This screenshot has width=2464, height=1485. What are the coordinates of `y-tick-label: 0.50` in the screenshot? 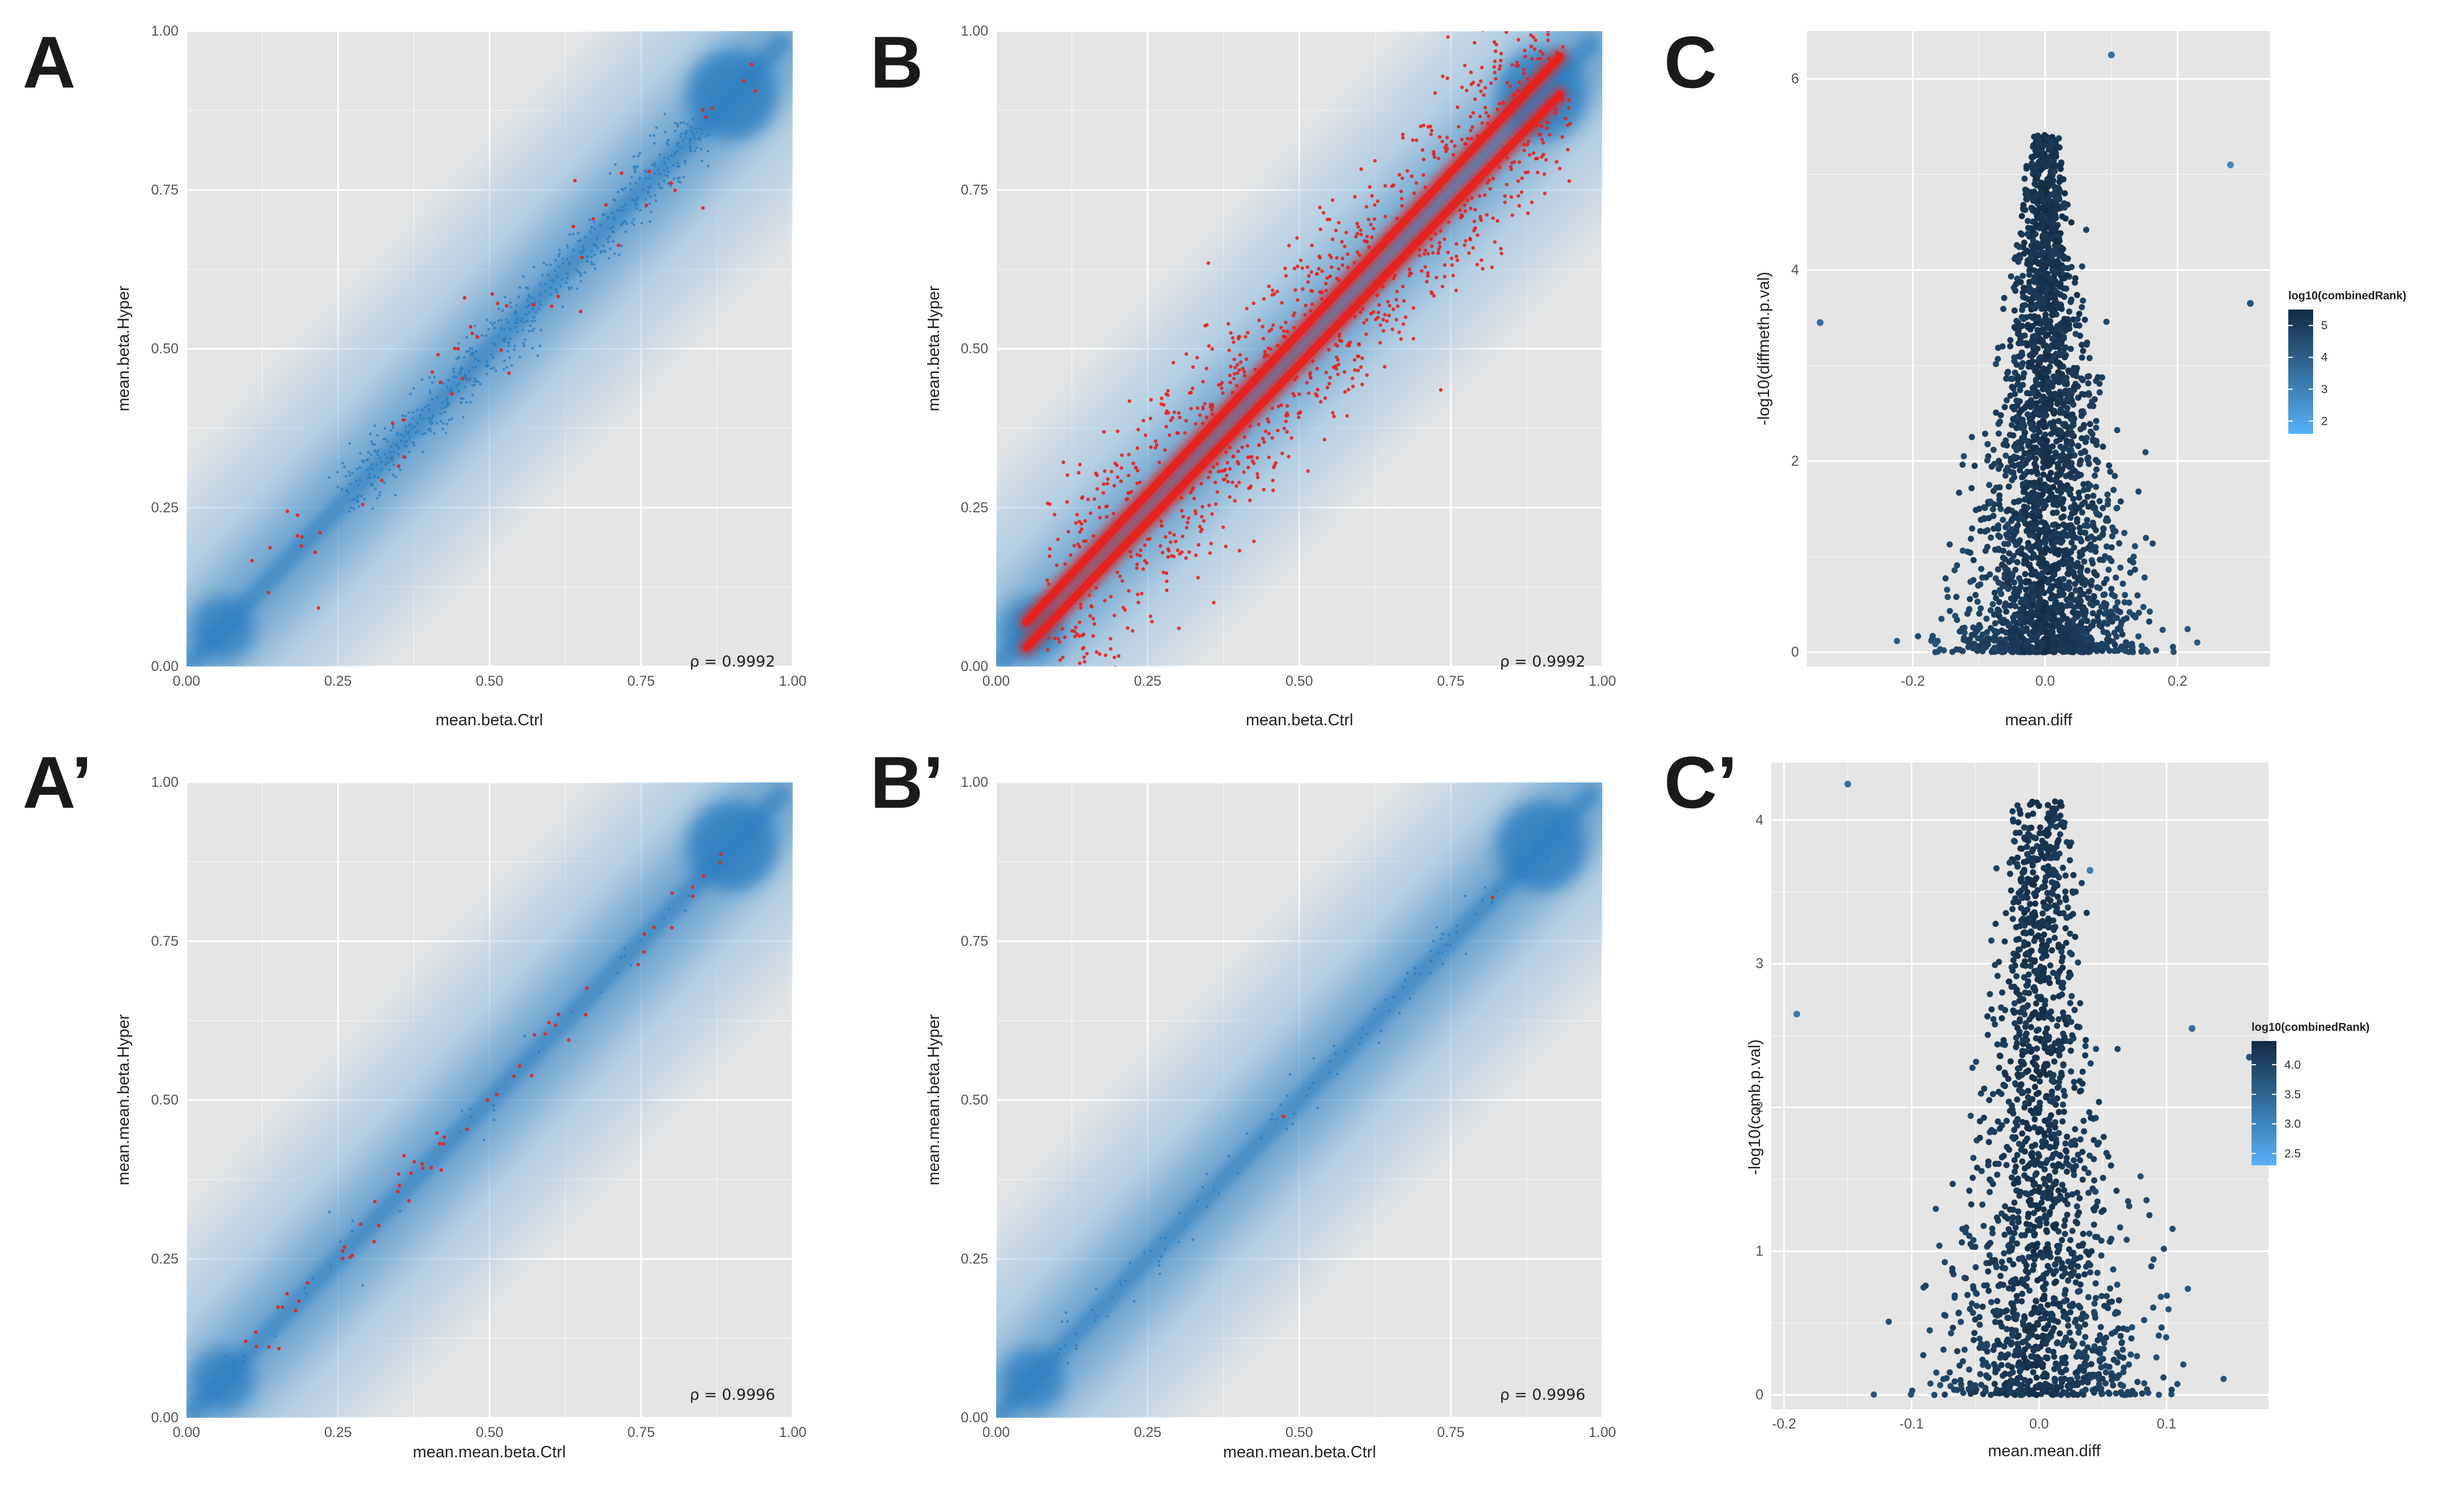 It's located at (974, 349).